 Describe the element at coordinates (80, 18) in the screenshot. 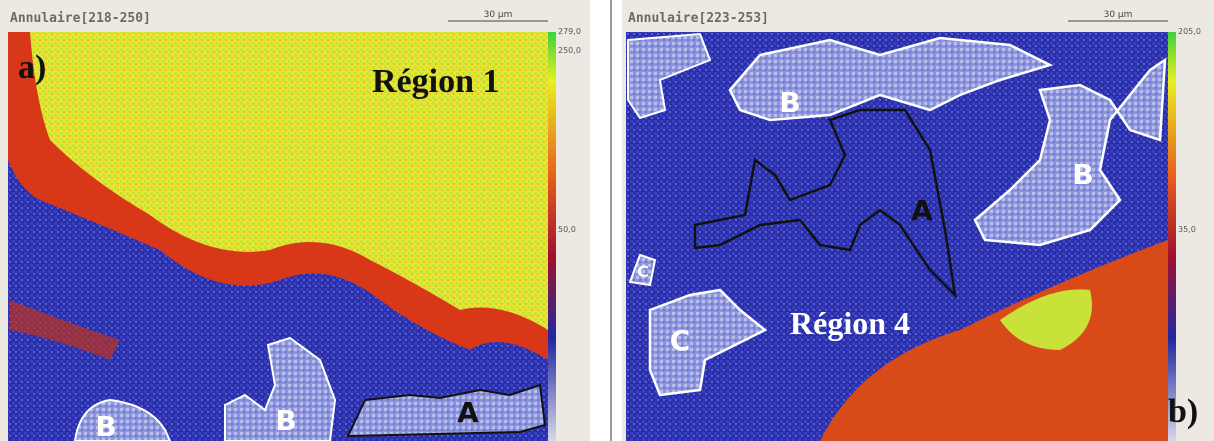

I see `panel-header: Annulaire[218-250]` at that location.